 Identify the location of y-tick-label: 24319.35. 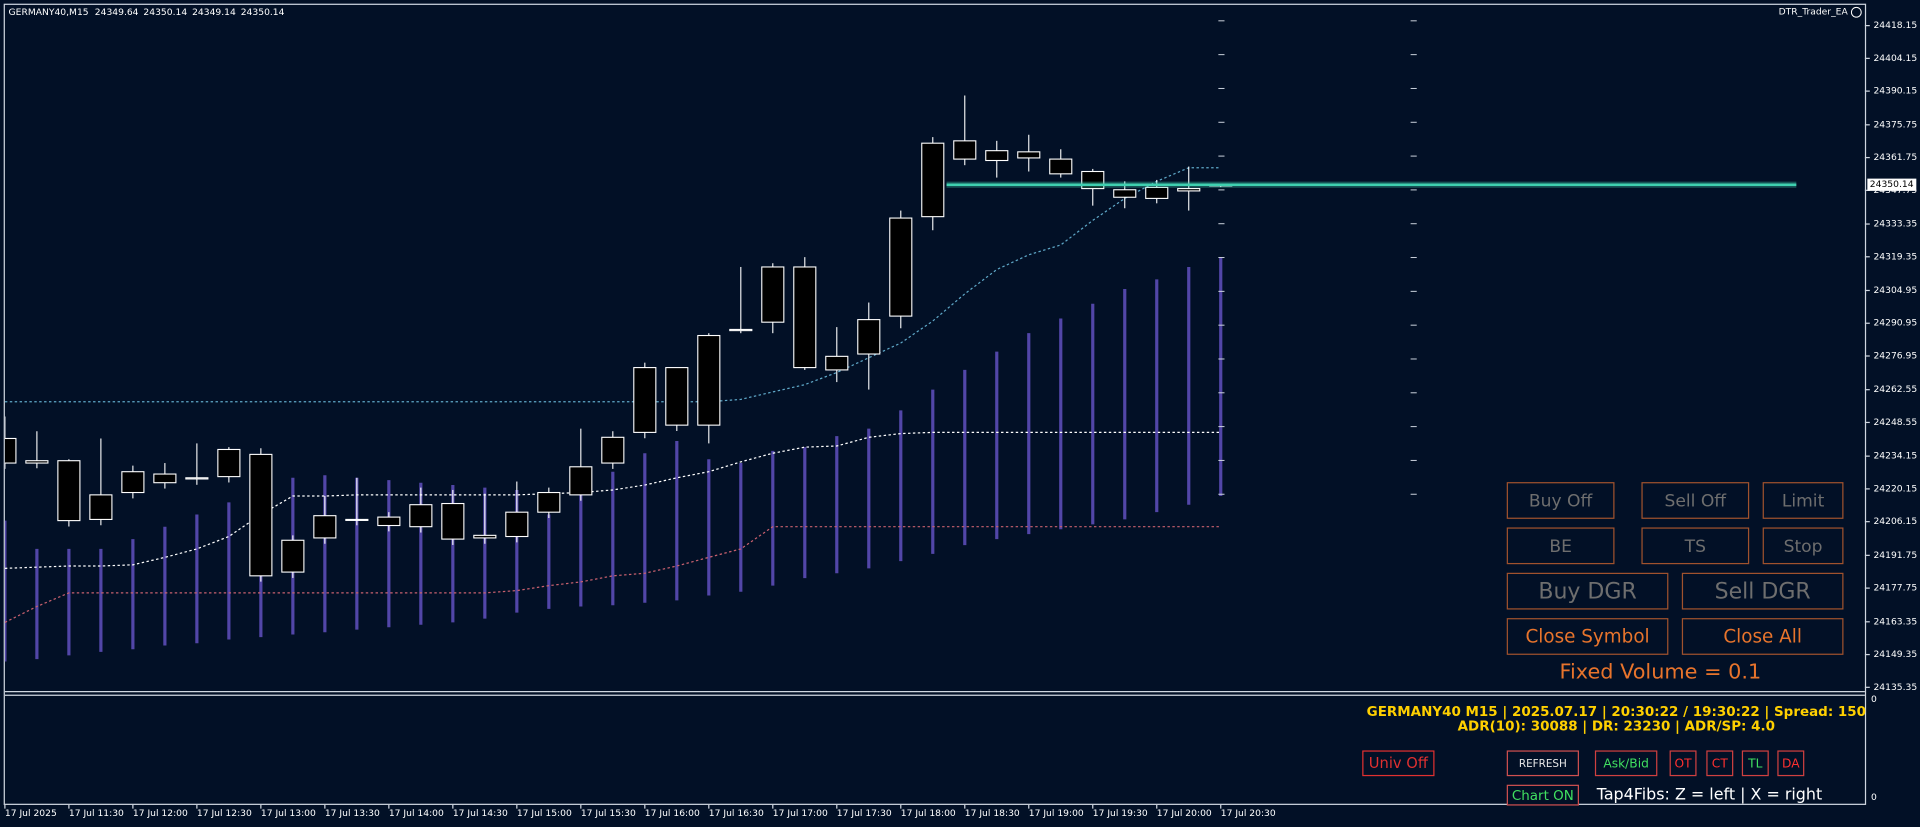
(1895, 256).